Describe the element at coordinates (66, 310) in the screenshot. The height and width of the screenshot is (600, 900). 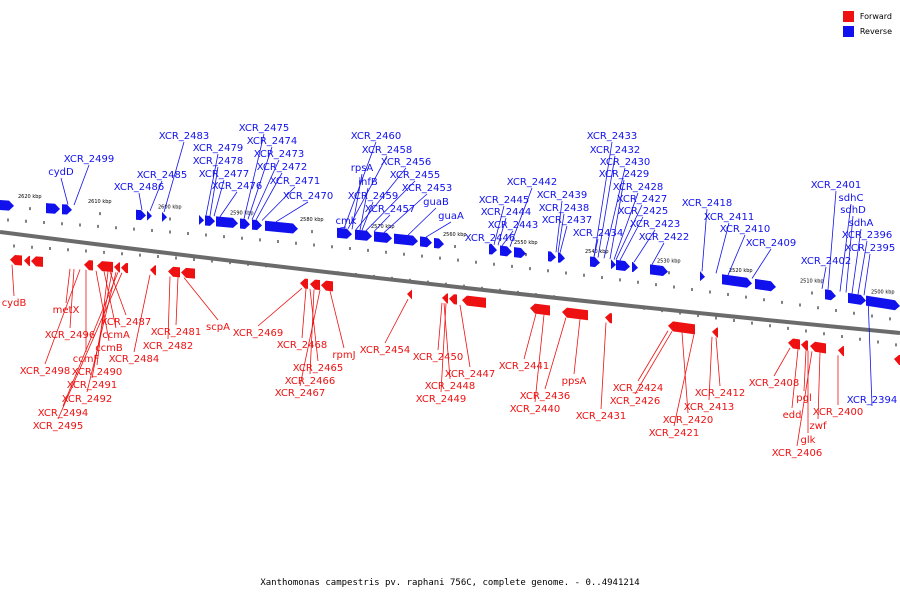
I see `gene-label: metX` at that location.